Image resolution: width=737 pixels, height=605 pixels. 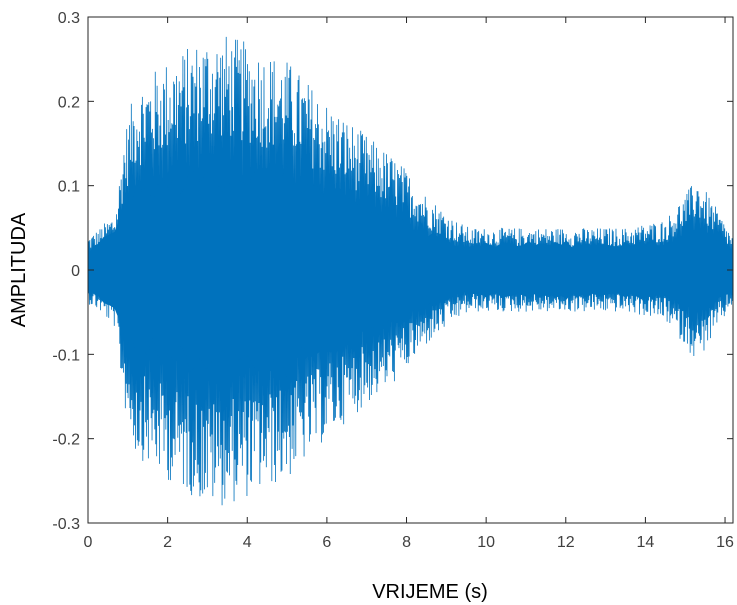 What do you see at coordinates (66, 524) in the screenshot?
I see `y-tick-label: -0.3` at bounding box center [66, 524].